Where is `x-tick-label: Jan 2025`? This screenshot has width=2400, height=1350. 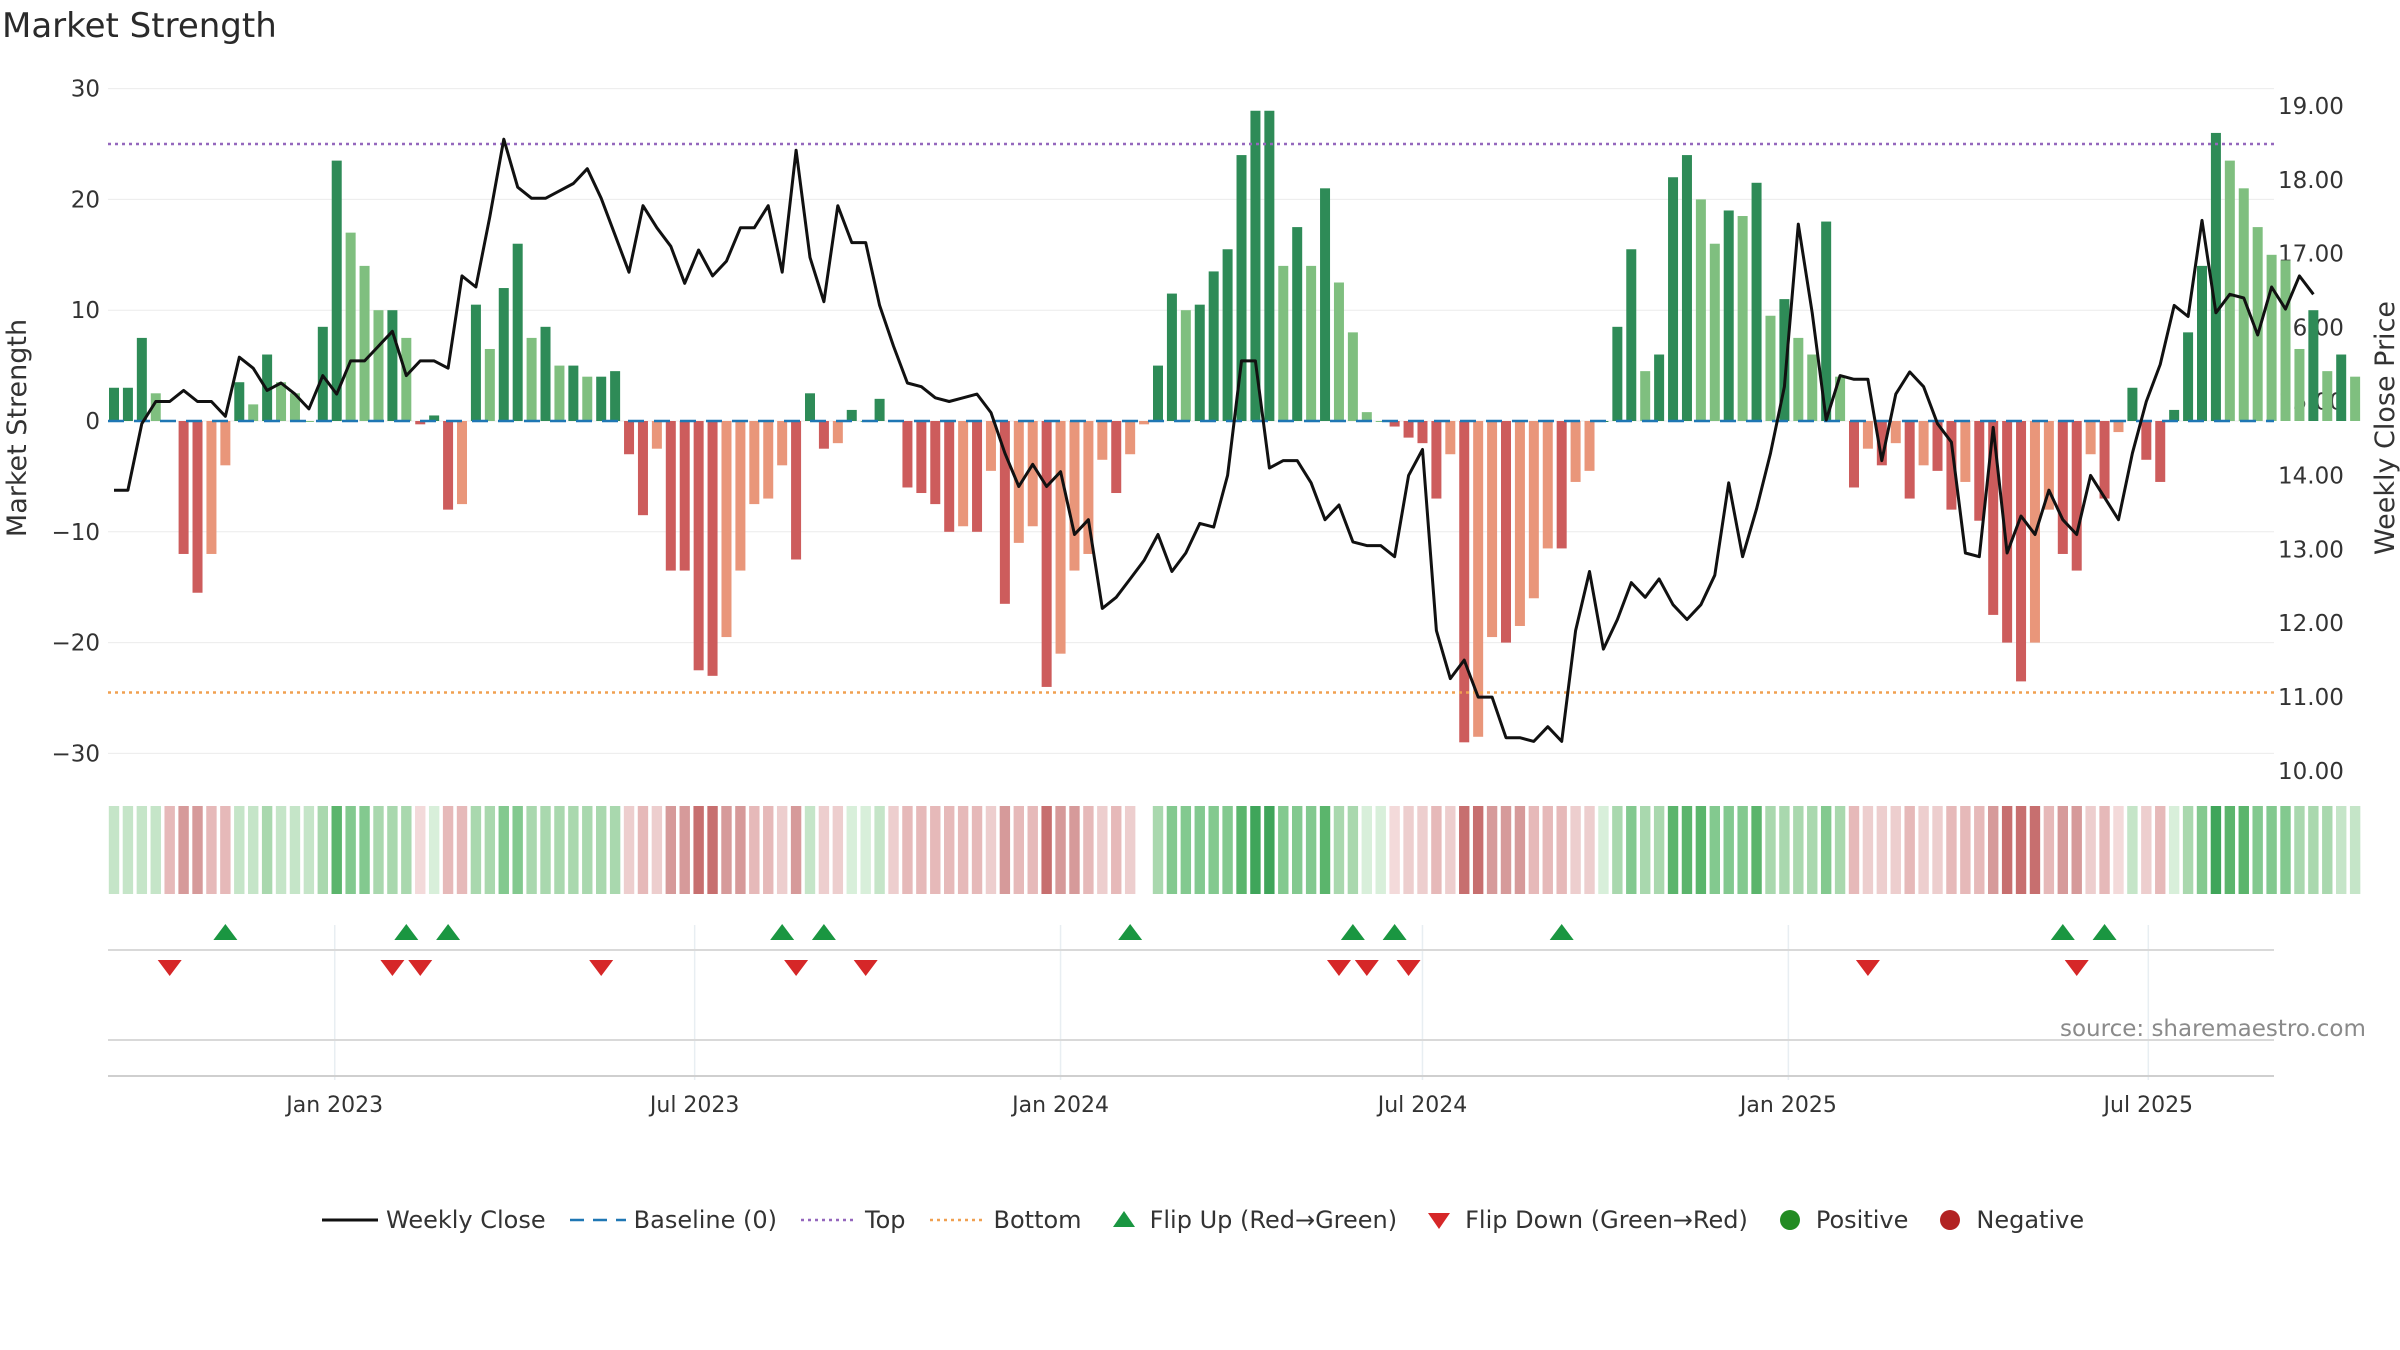
x-tick-label: Jan 2025 is located at coordinates (1787, 1105).